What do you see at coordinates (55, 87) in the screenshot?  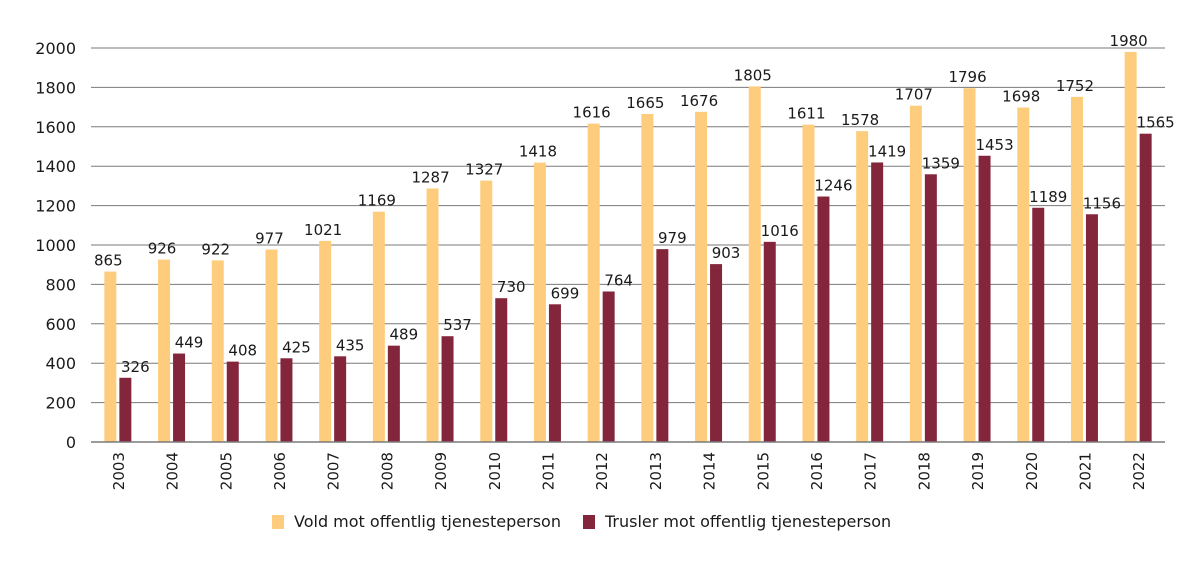 I see `y-tick-label: 1800` at bounding box center [55, 87].